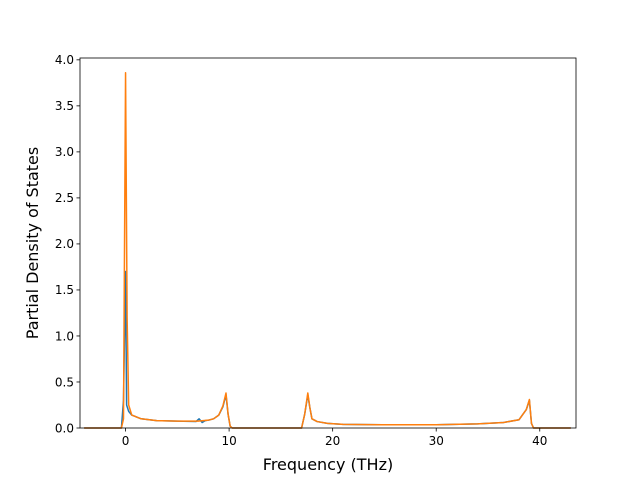 This screenshot has width=640, height=480. I want to click on y-tick-label: 0.5, so click(64, 382).